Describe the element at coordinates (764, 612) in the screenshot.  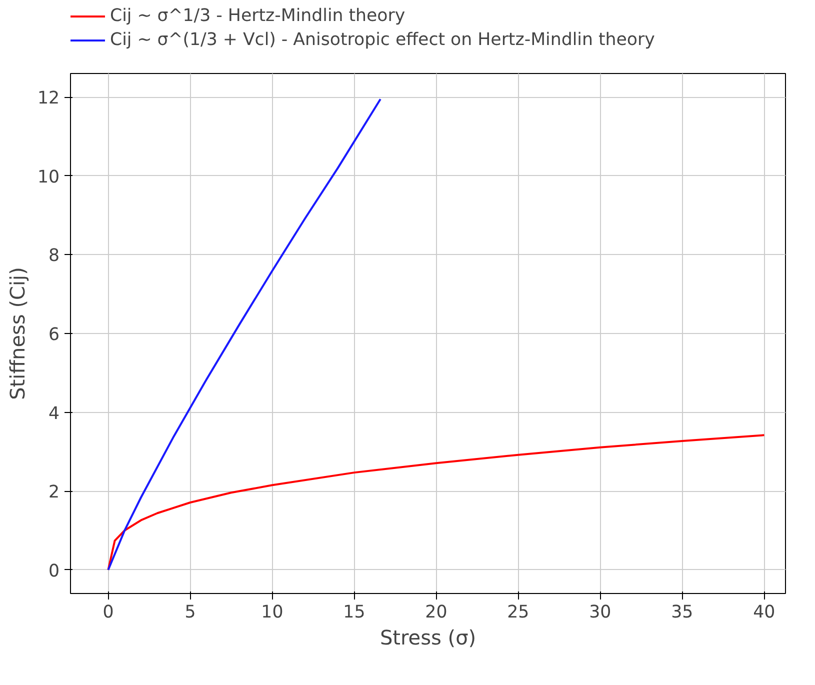
I see `x-tick-label: 40` at that location.